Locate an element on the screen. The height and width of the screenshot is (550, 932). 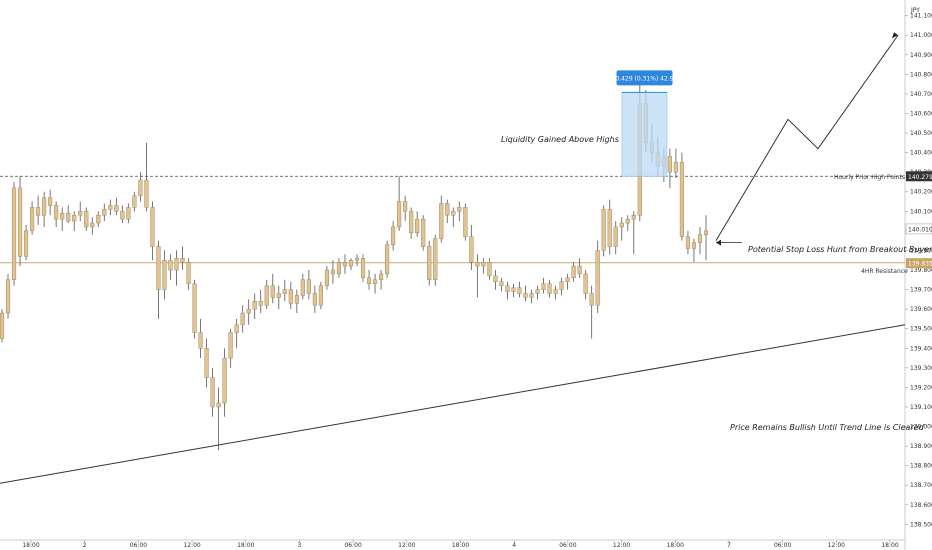
x-tick-label: 2 is located at coordinates (85, 545).